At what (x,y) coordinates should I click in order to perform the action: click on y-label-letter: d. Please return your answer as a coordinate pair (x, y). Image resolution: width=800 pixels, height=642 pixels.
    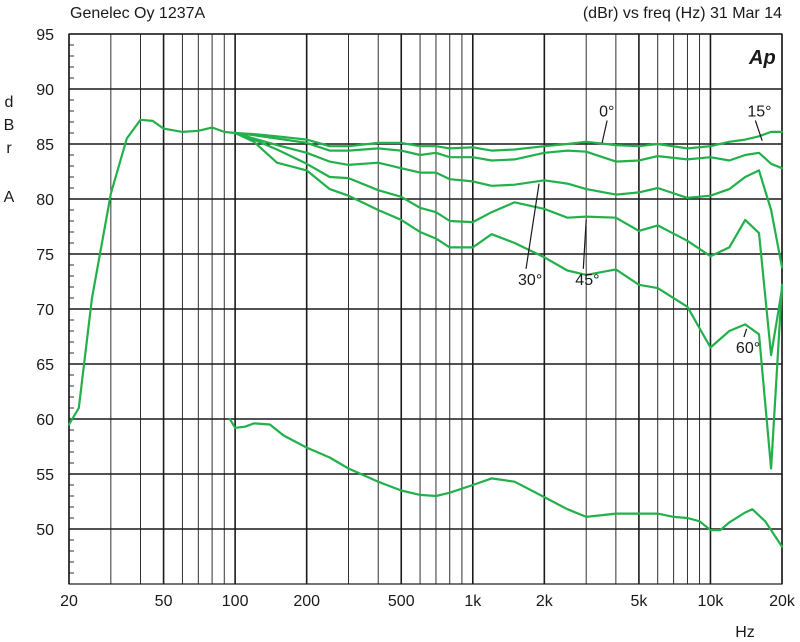
    Looking at the image, I should click on (9, 102).